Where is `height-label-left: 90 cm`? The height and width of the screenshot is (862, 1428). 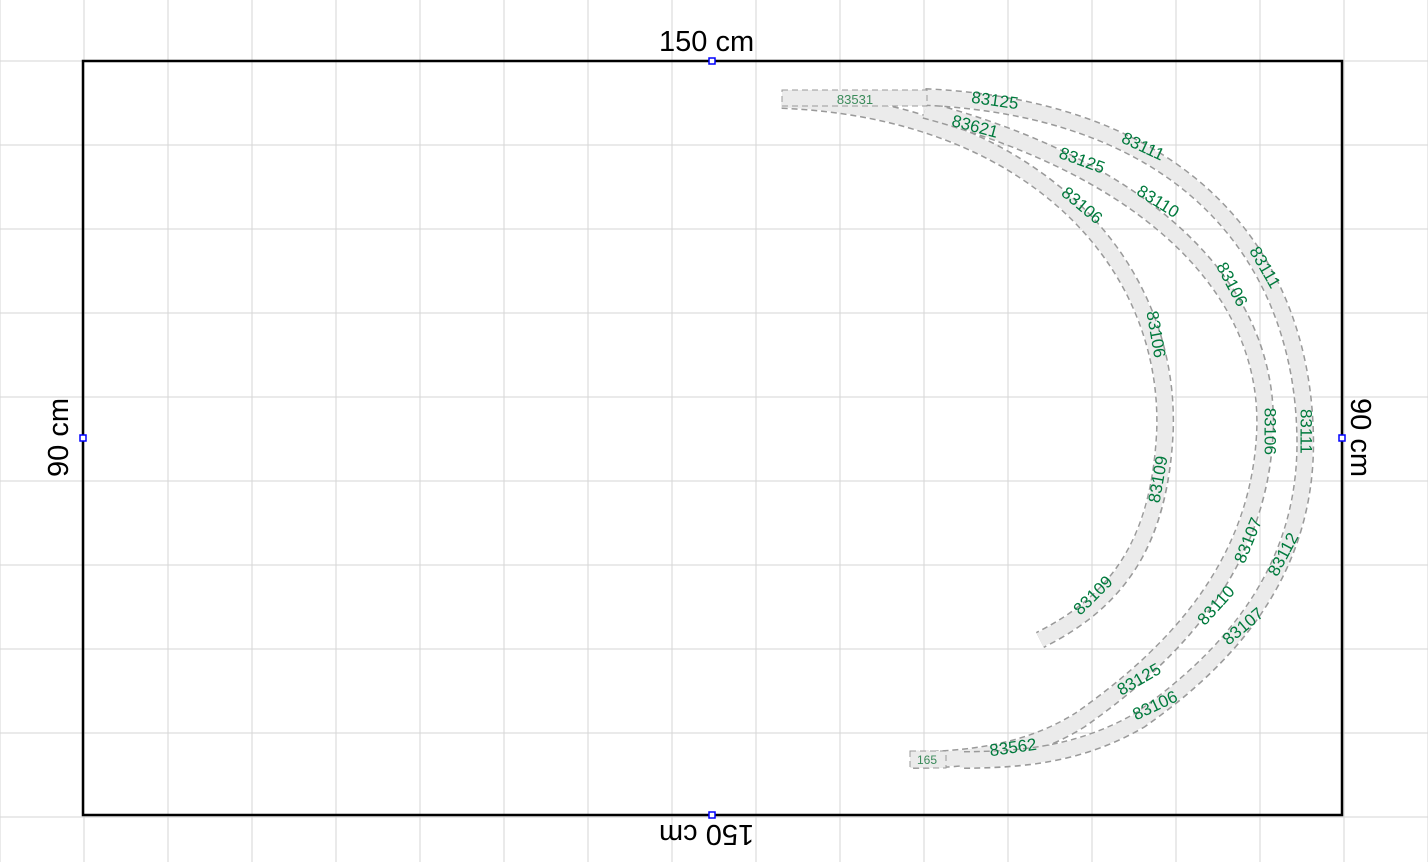
height-label-left: 90 cm is located at coordinates (58, 437).